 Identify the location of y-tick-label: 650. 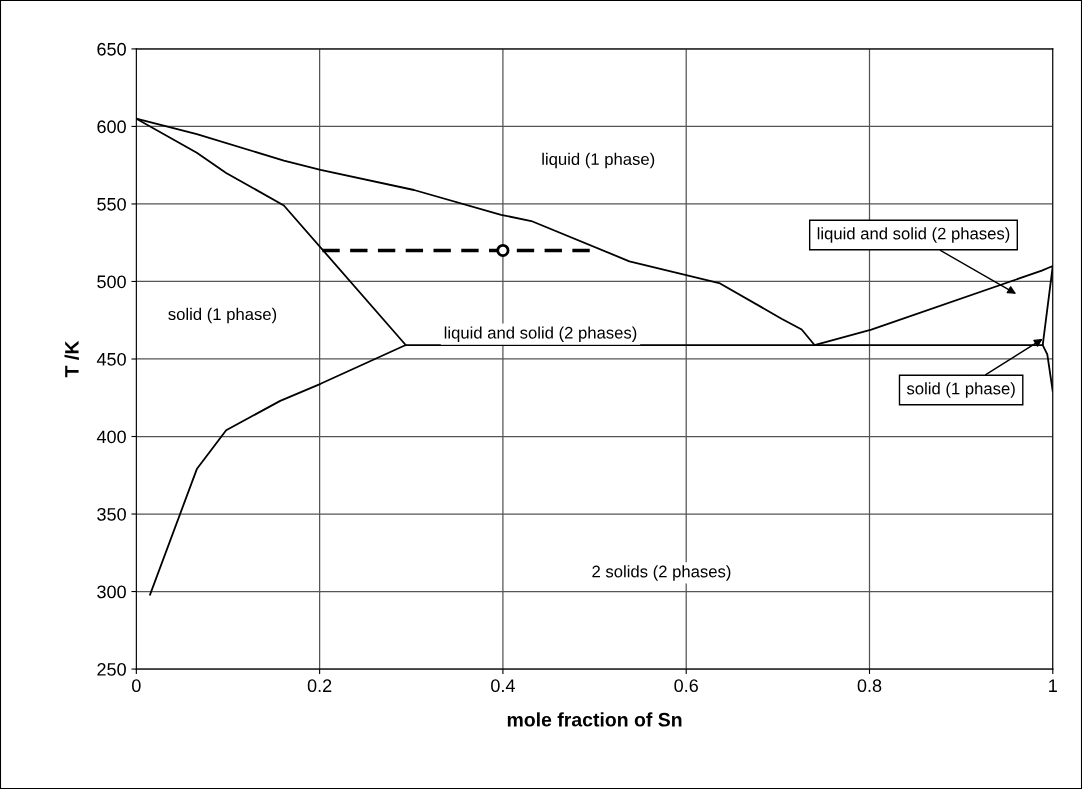
(111, 49).